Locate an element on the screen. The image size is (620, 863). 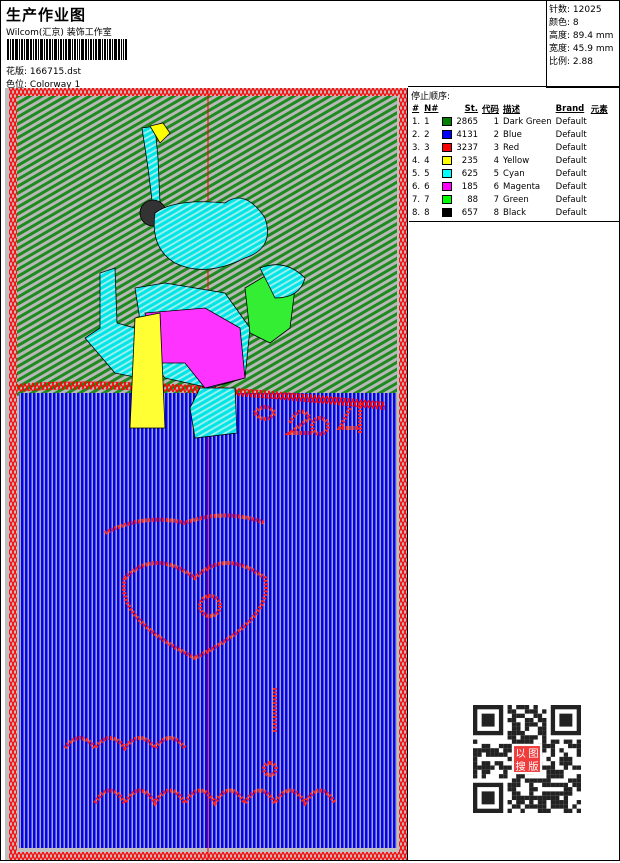
info-stitches: 针数: 12025 is located at coordinates (575, 10).